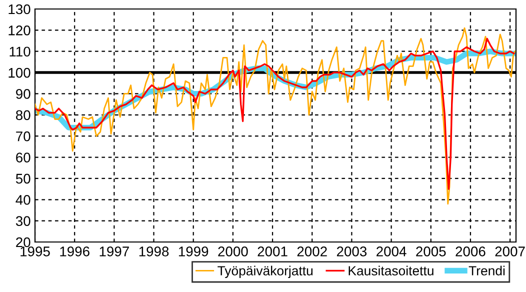 Image resolution: width=526 pixels, height=292 pixels. I want to click on y-tick-label: 120, so click(19, 31).